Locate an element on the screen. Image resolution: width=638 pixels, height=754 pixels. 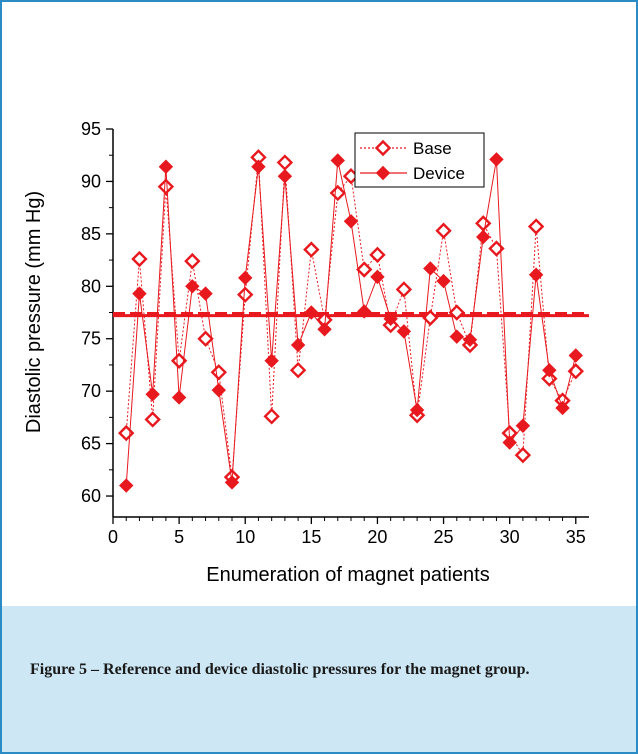
mean-lines is located at coordinates (351, 315).